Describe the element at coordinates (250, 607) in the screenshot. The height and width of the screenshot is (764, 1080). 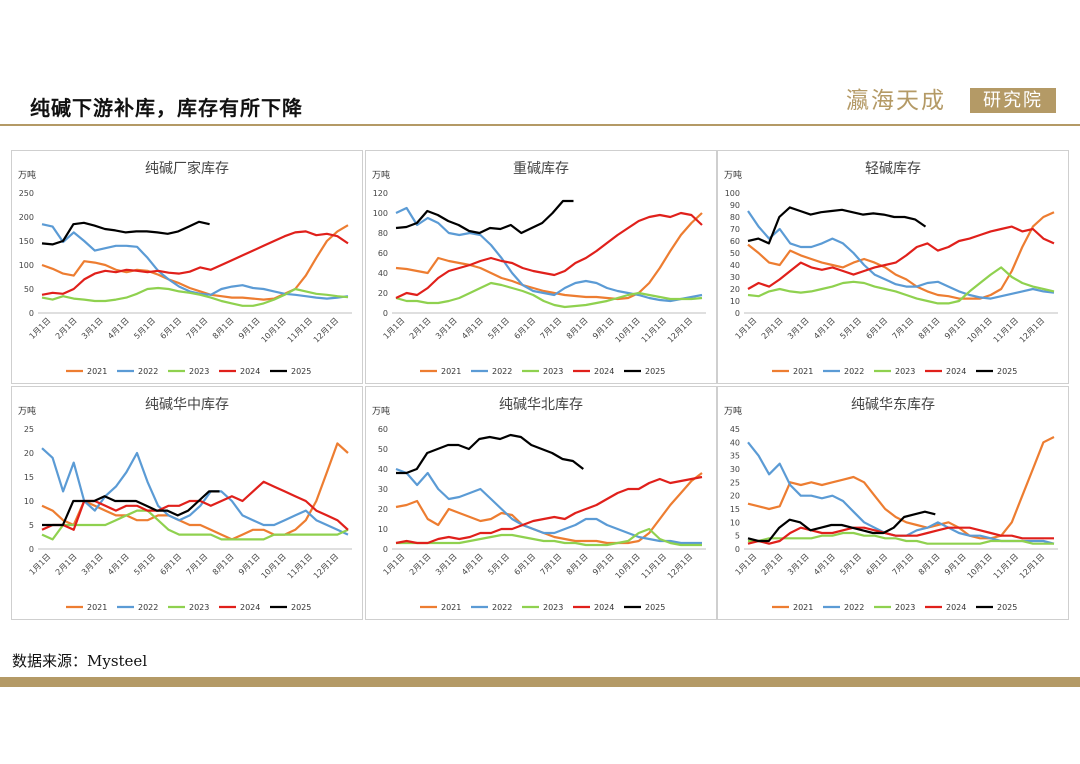
I see `legend-label-2024: 2024` at that location.